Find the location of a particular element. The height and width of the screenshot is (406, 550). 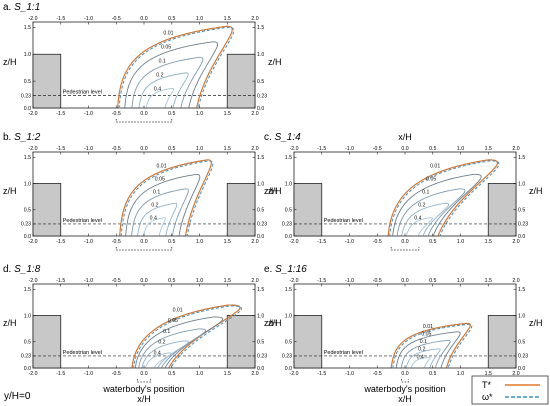

x-tick-label-top: 0.5 is located at coordinates (171, 281).